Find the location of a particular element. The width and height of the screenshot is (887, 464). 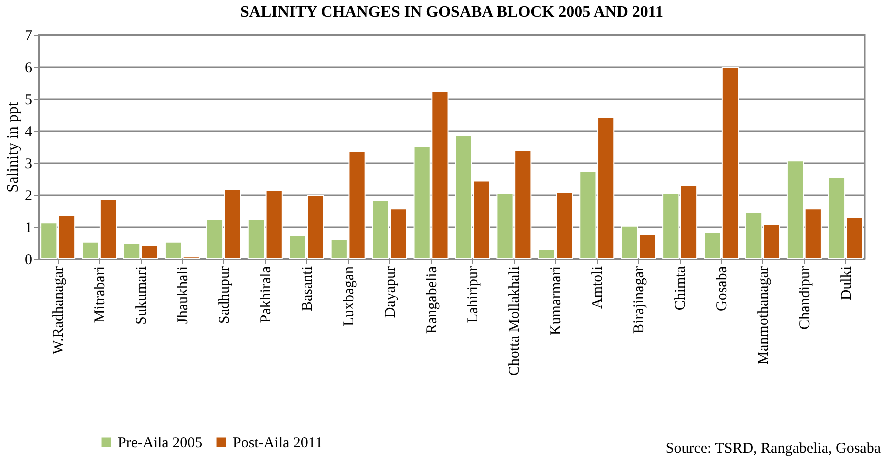

y-axis-title: Salinity in ppt is located at coordinates (13, 147).